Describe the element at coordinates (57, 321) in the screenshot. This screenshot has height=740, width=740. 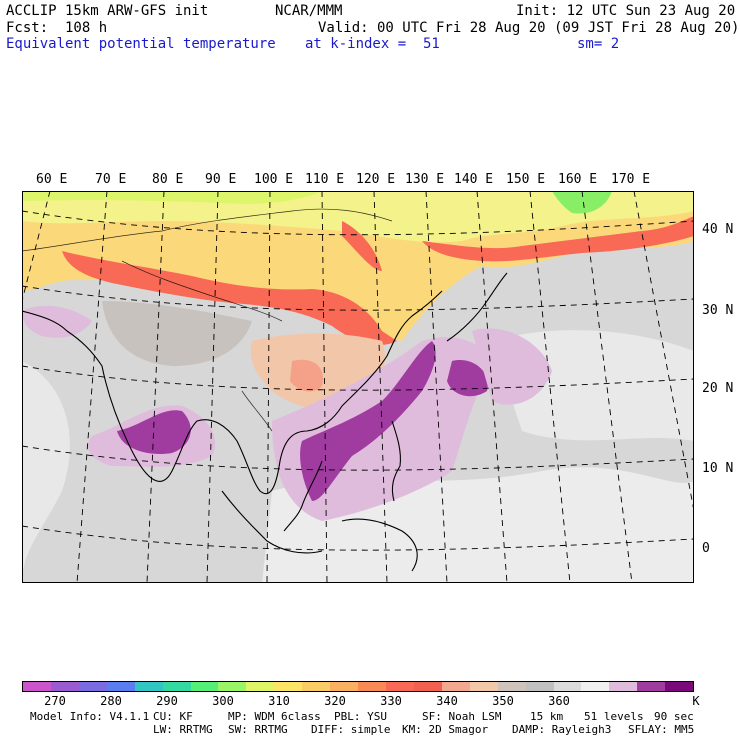
I see `moist-arabian-sea` at that location.